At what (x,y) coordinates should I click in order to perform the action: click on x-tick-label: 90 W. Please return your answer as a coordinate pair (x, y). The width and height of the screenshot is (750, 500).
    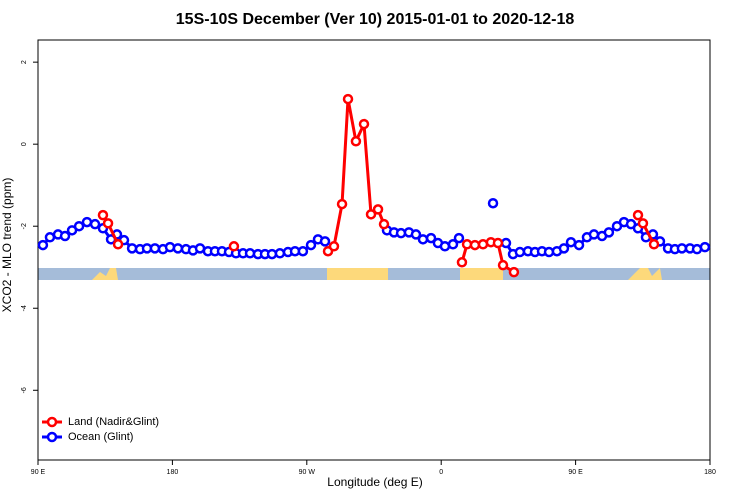
    Looking at the image, I should click on (307, 472).